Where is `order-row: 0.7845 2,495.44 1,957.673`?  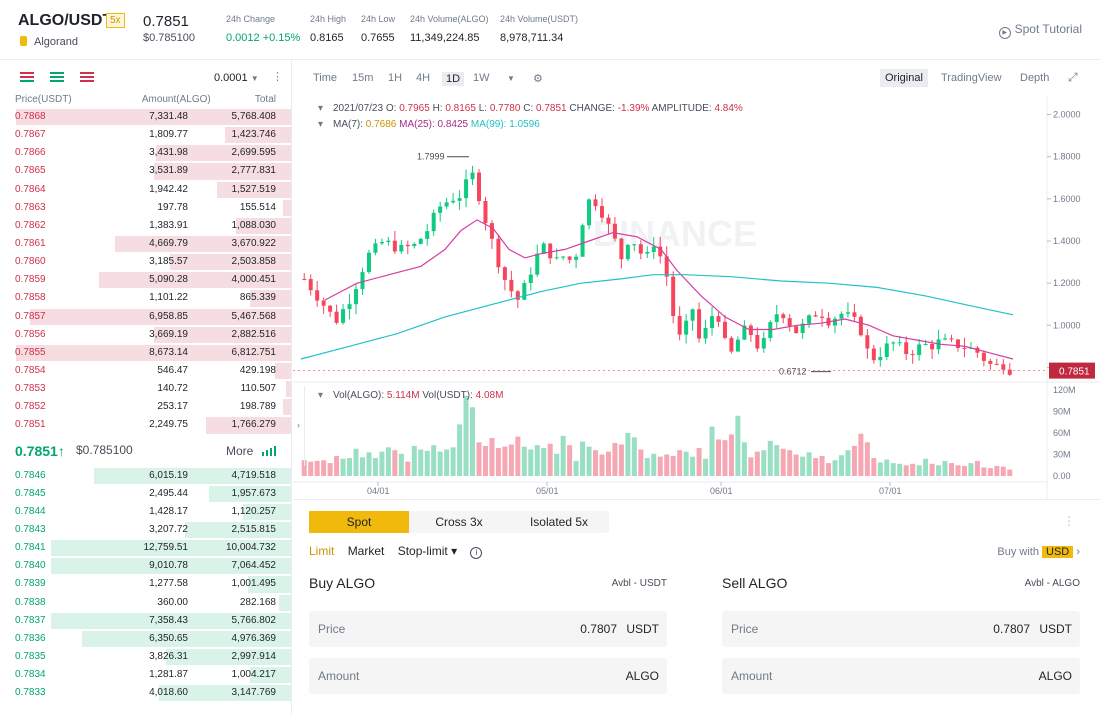 order-row: 0.7845 2,495.44 1,957.673 is located at coordinates (145, 494).